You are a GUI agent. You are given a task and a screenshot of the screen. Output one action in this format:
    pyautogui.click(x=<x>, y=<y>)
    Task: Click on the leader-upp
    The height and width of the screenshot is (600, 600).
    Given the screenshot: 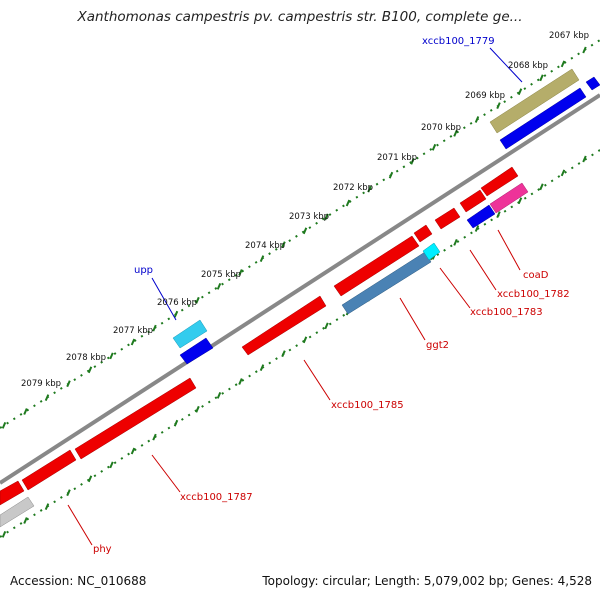 What is the action you would take?
    pyautogui.click(x=164, y=299)
    